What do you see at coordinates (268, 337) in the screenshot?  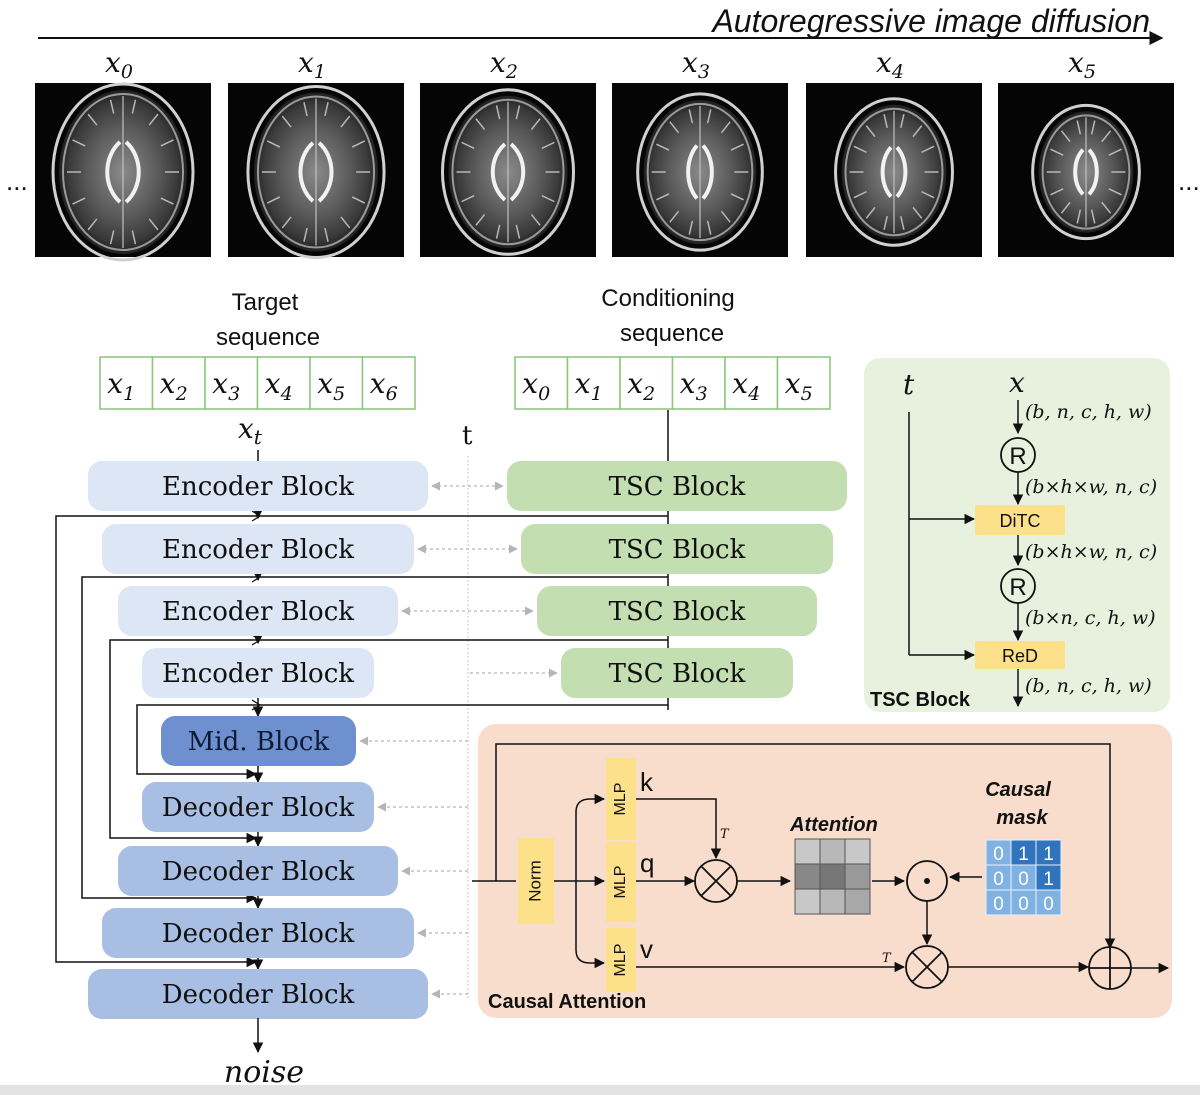 I see `target-title-2: sequence` at bounding box center [268, 337].